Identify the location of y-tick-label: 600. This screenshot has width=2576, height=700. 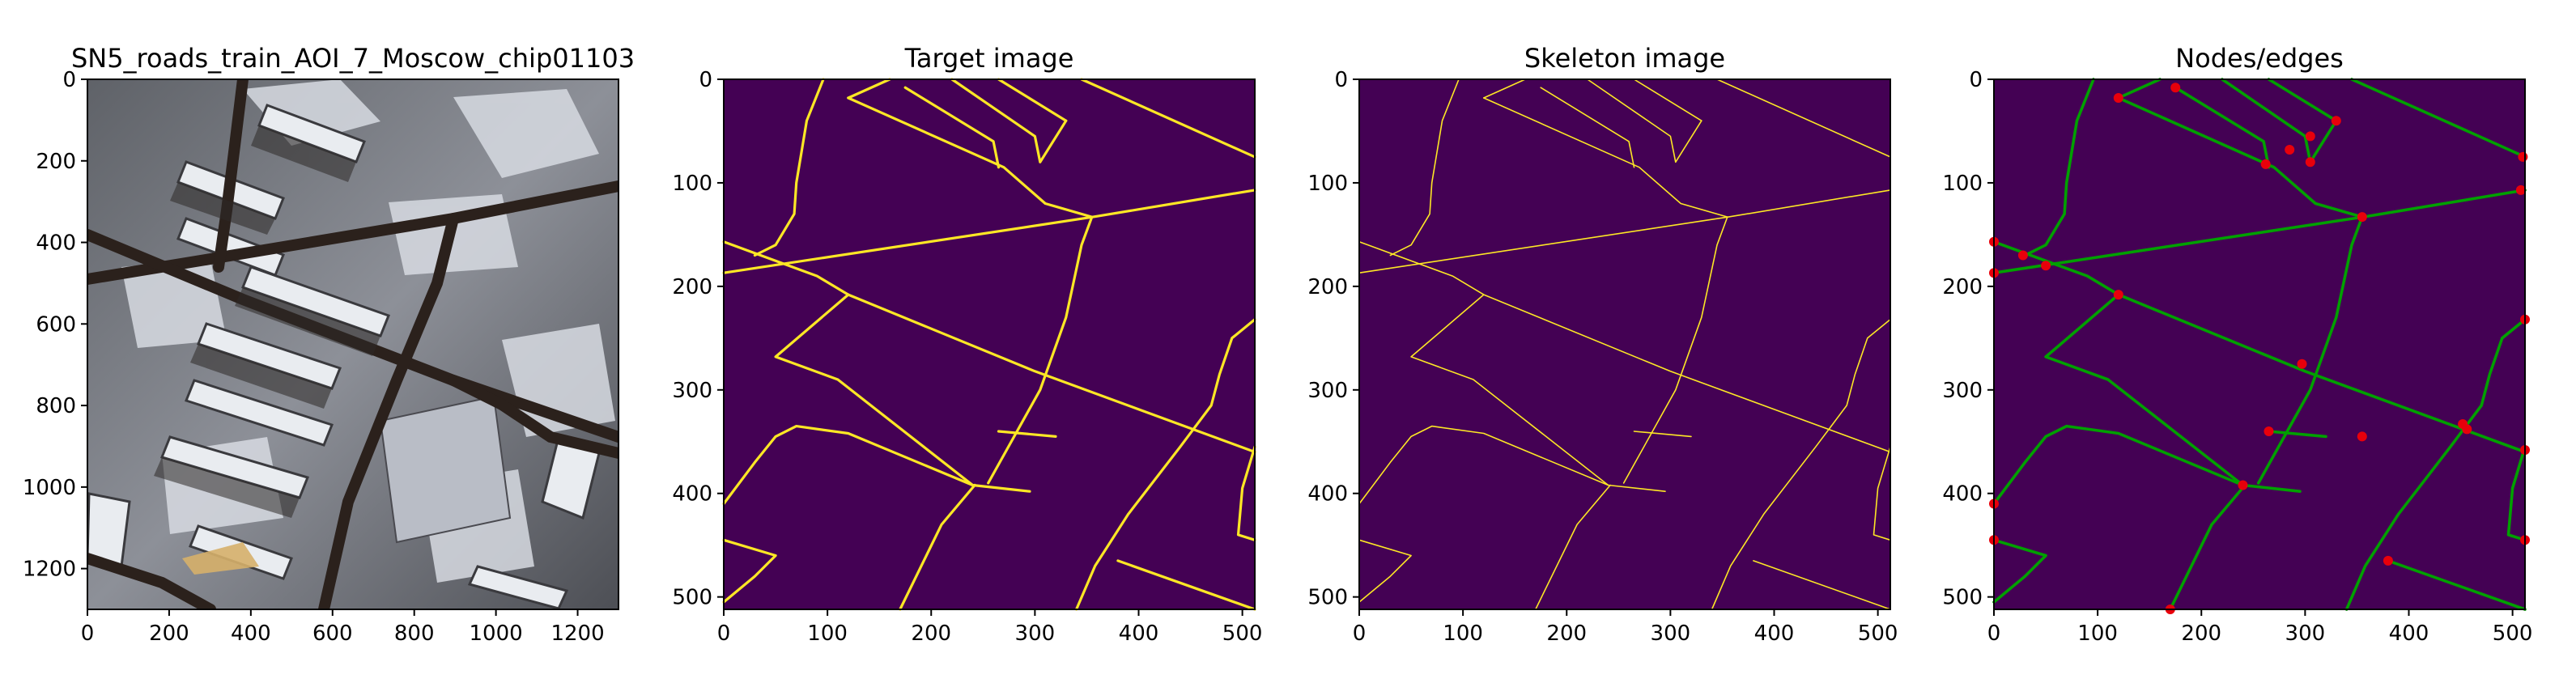
(56, 325).